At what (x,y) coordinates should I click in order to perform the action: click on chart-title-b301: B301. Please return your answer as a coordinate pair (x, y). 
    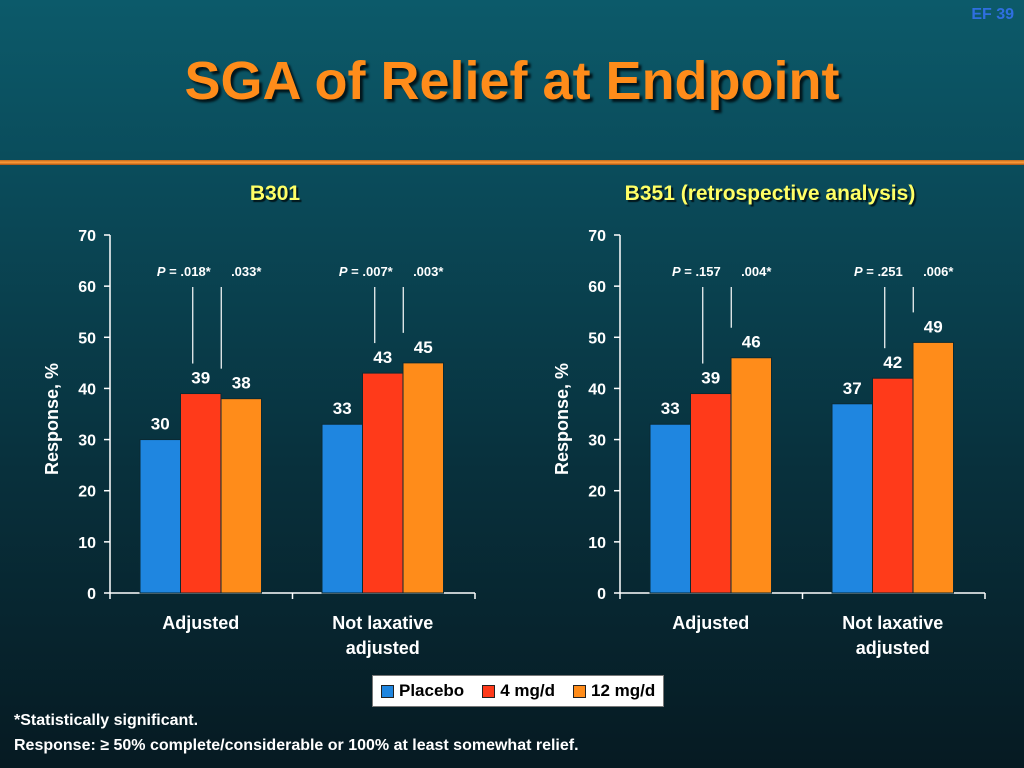
    Looking at the image, I should click on (275, 193).